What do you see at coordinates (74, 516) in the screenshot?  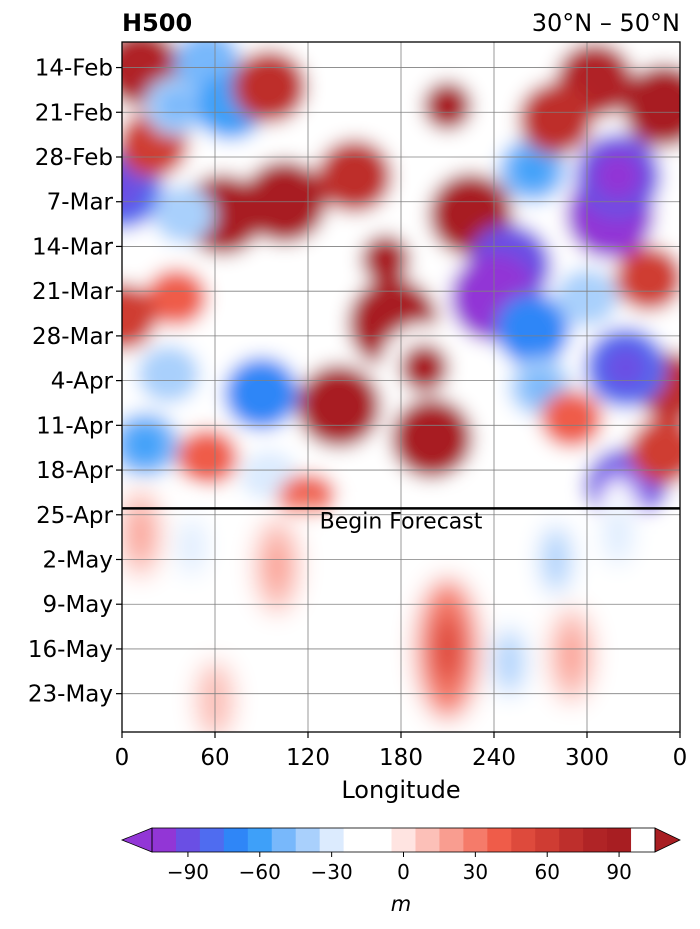 I see `y-tick-label: 25-Apr` at bounding box center [74, 516].